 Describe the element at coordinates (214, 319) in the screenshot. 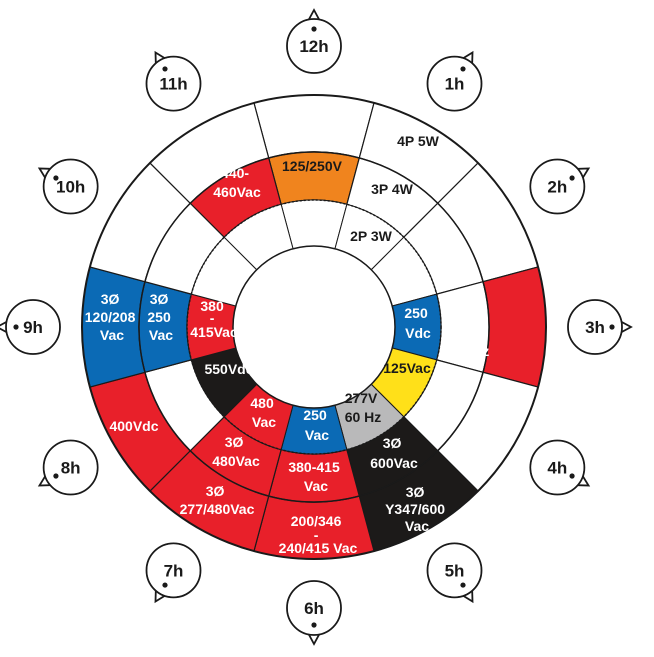

I see `label-inner-9h: 380 - 415Vac` at that location.